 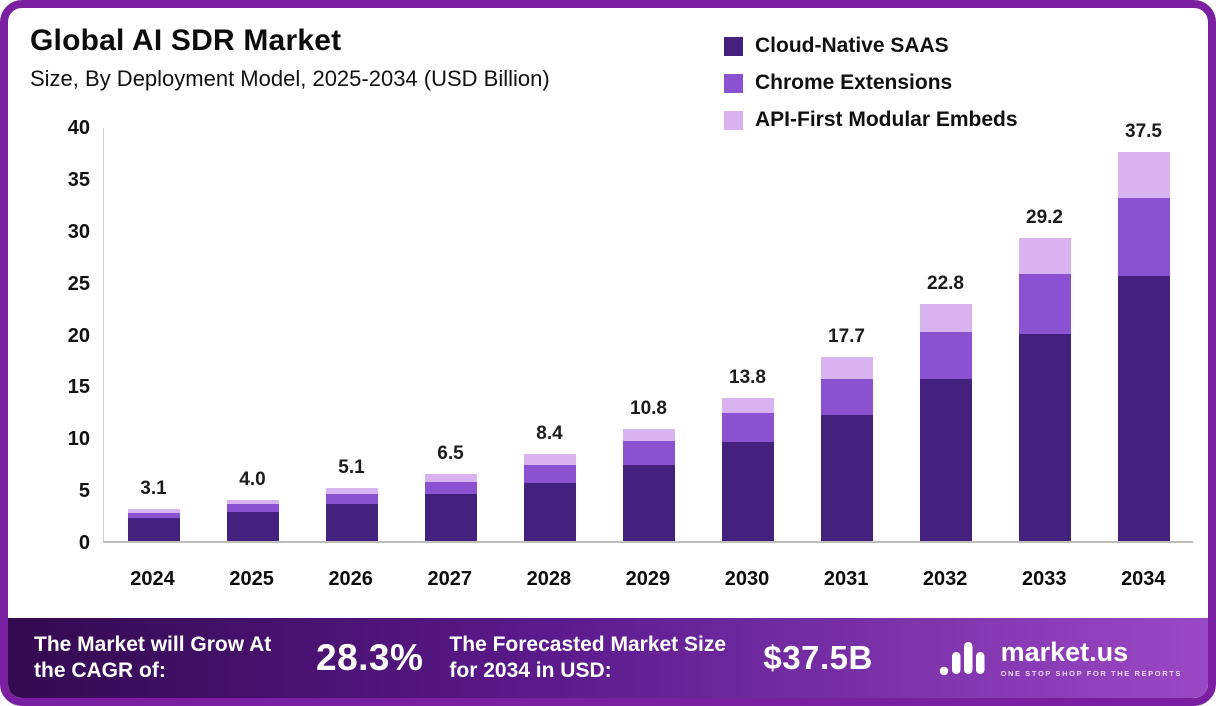 I want to click on x-tick-label: 2025, so click(x=251, y=579).